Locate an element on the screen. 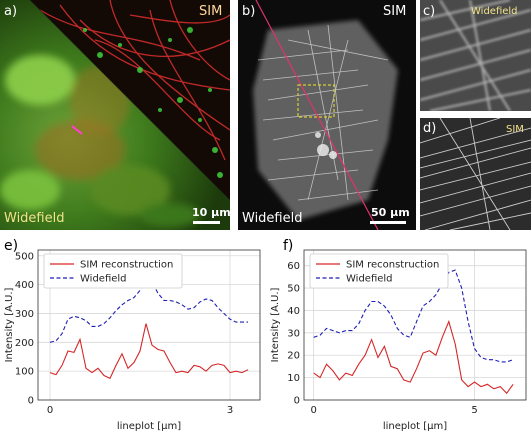 Image resolution: width=531 pixels, height=433 pixels. panel-c-tag: Widefield is located at coordinates (494, 11).